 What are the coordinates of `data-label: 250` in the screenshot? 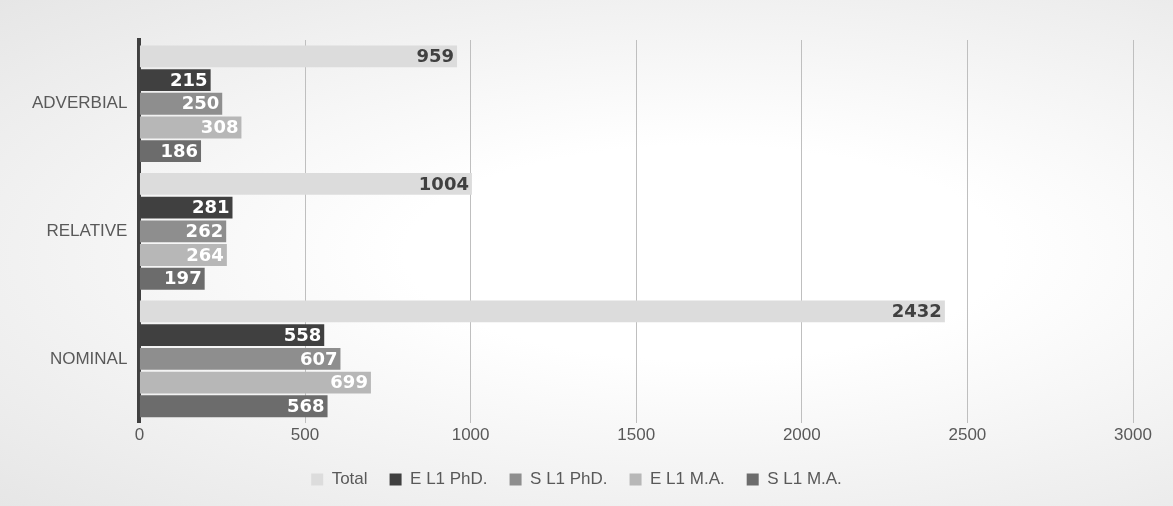 It's located at (200, 103).